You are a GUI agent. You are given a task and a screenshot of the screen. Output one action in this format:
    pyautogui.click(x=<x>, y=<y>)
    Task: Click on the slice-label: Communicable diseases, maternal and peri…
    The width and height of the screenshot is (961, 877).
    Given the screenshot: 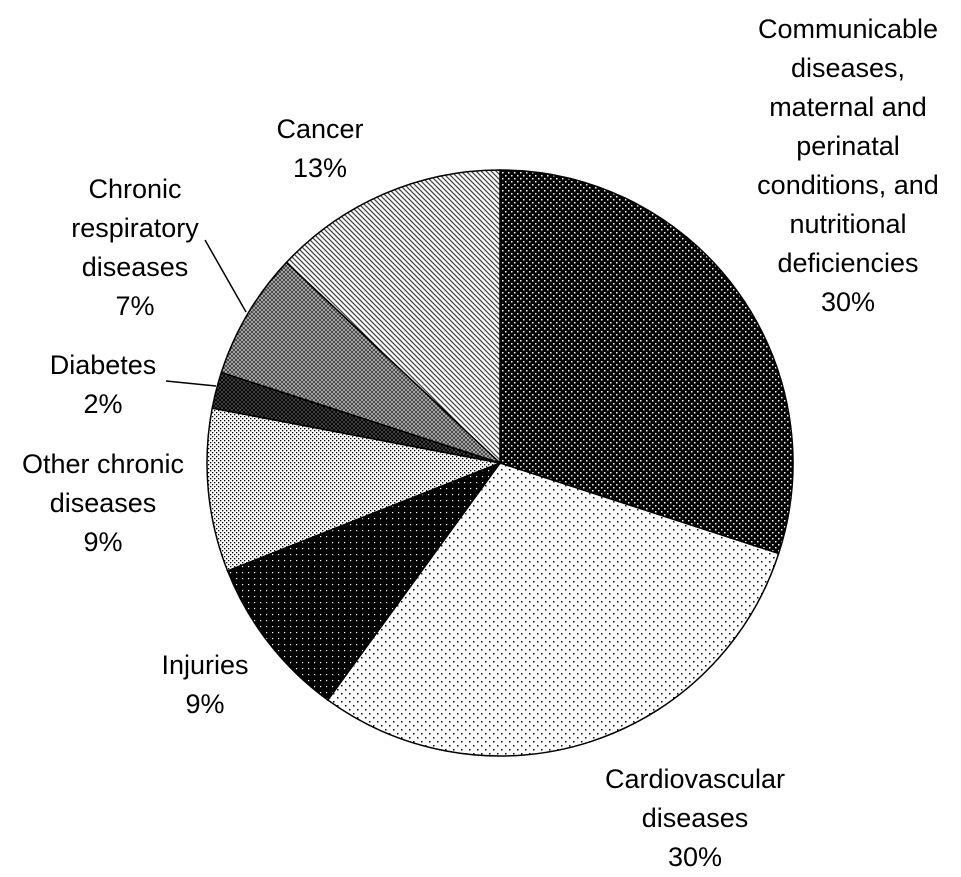 What is the action you would take?
    pyautogui.click(x=848, y=165)
    